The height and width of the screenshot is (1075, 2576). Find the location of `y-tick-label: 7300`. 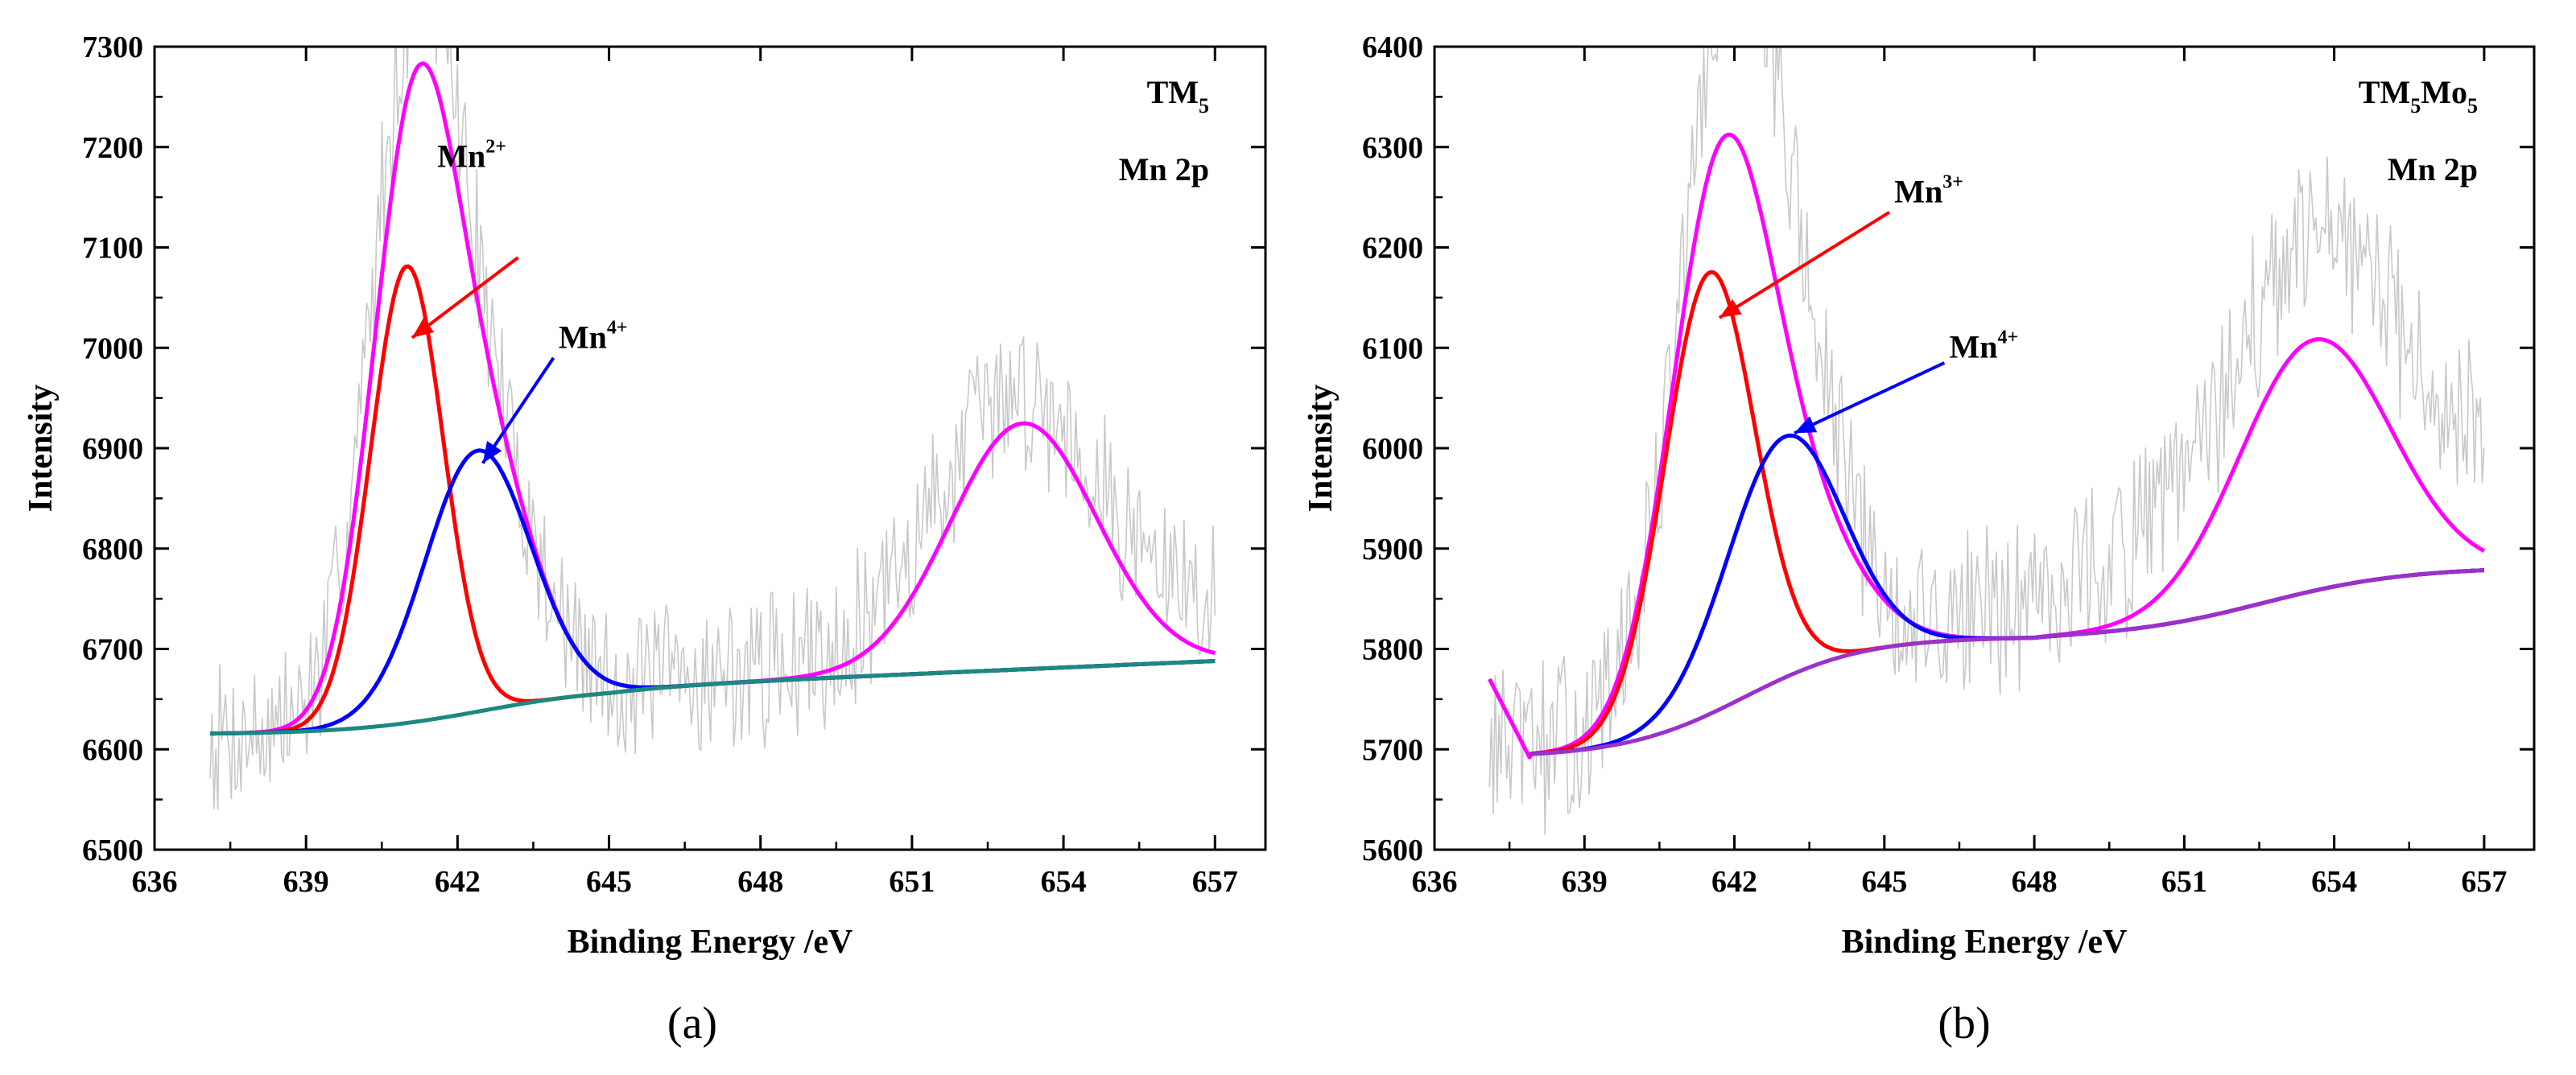

y-tick-label: 7300 is located at coordinates (112, 47).